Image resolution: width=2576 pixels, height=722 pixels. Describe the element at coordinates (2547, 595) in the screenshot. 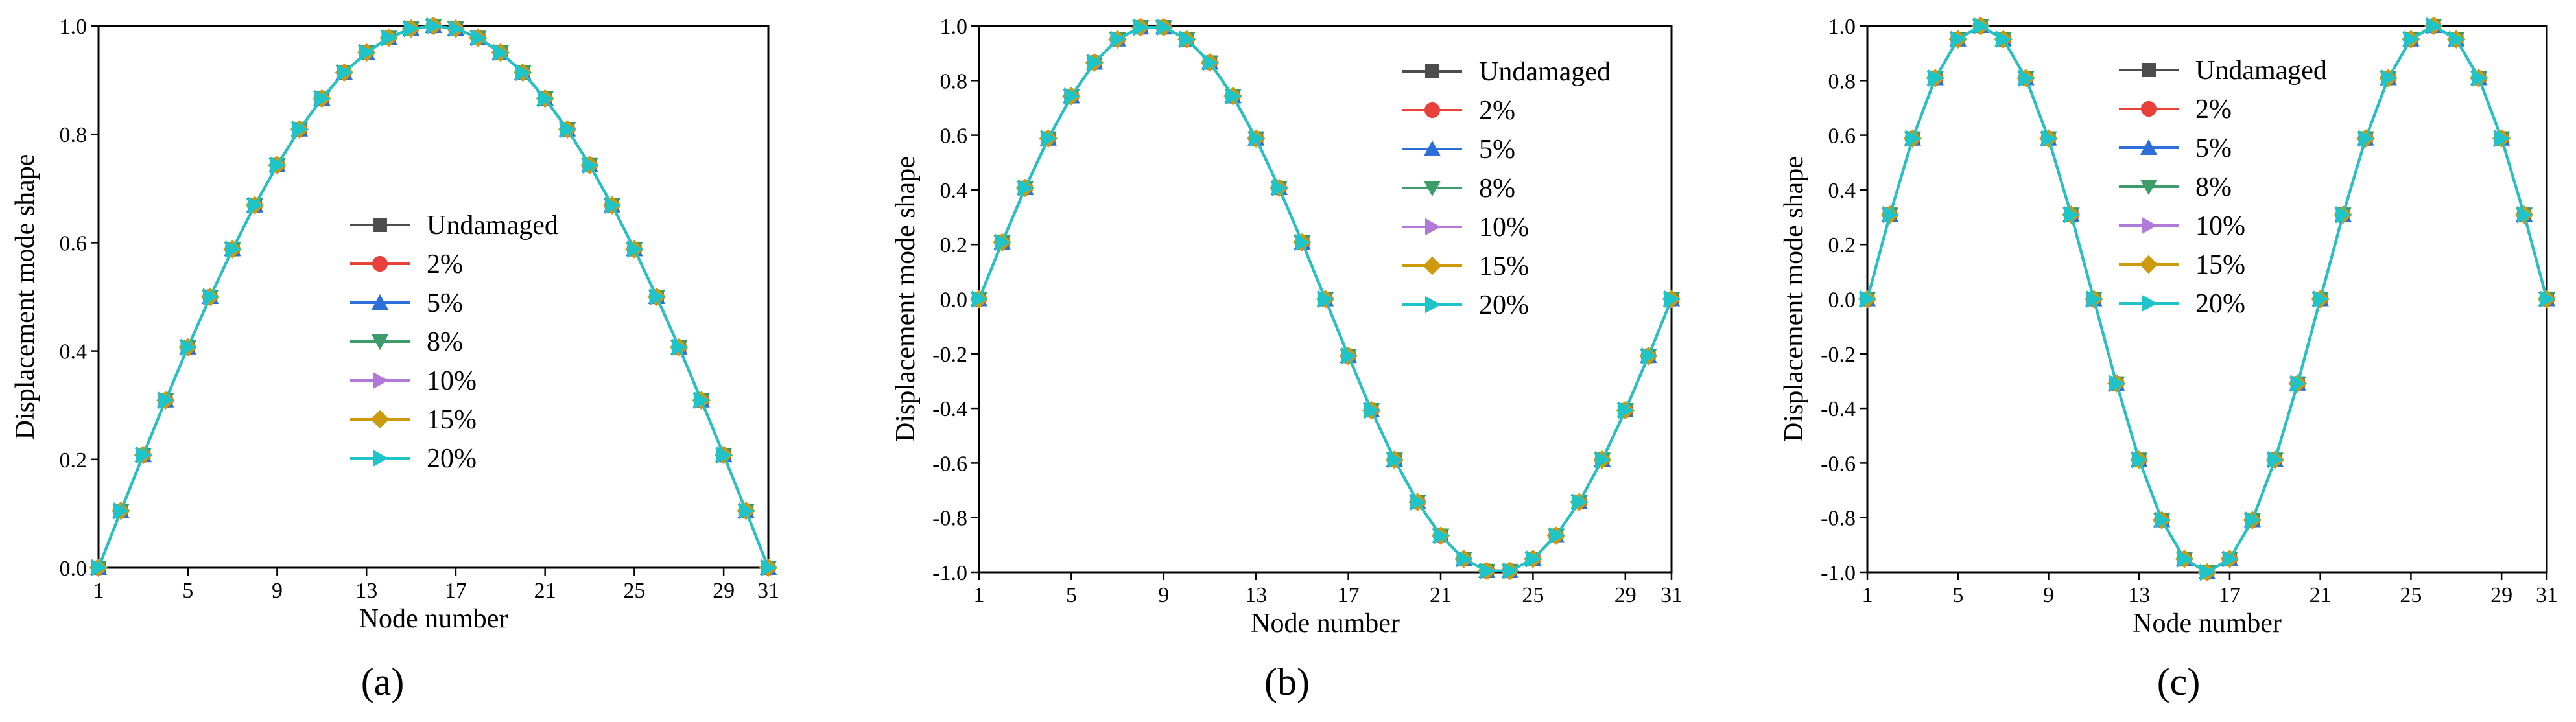

I see `x-tick-label: 31` at that location.